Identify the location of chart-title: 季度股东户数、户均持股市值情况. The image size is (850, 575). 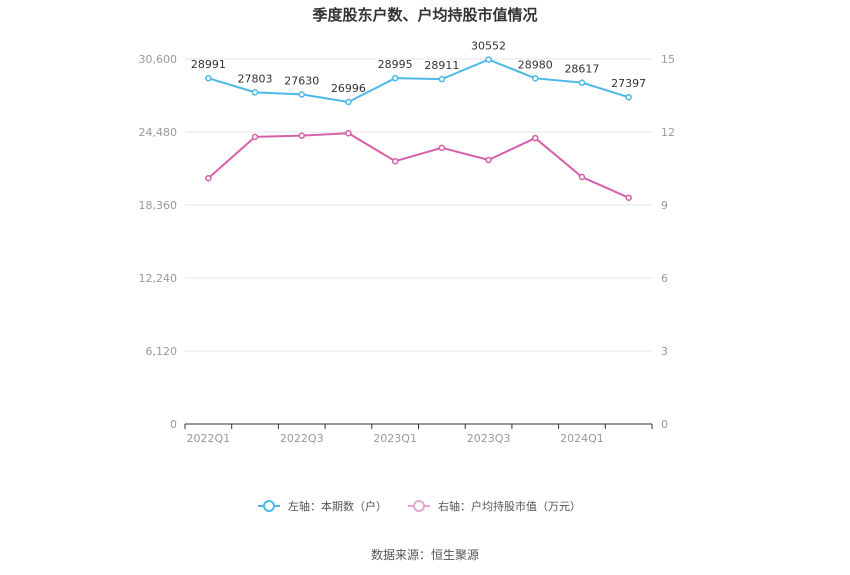
(425, 15).